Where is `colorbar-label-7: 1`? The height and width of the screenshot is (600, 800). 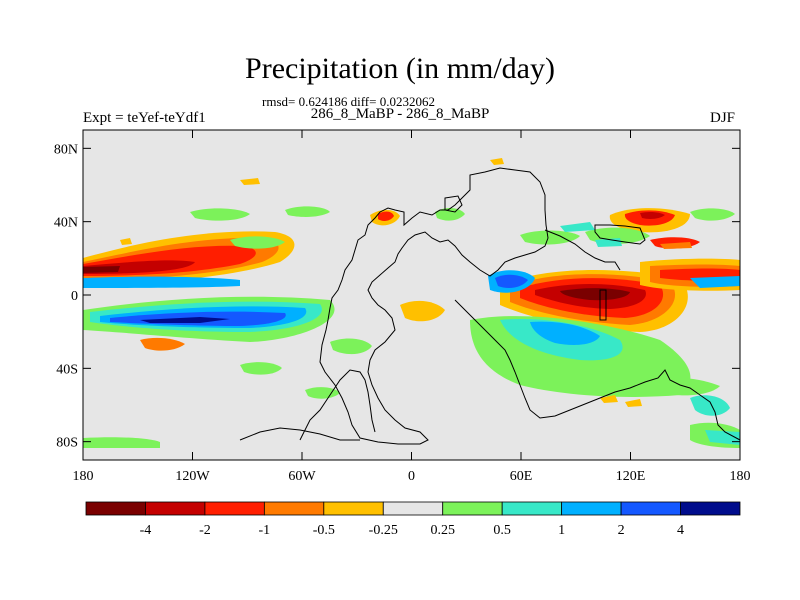
colorbar-label-7: 1 is located at coordinates (561, 530).